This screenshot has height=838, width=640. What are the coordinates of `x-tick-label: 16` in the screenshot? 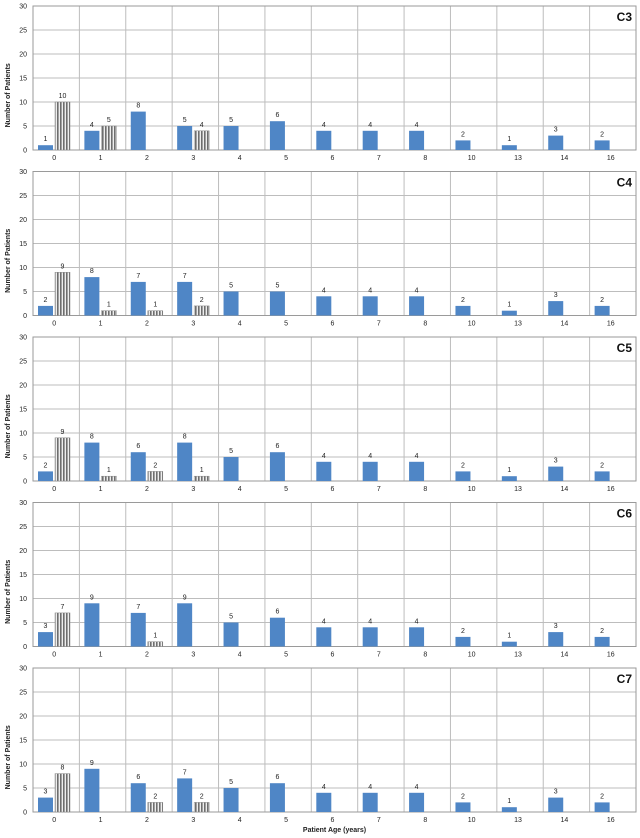 It's located at (611, 655).